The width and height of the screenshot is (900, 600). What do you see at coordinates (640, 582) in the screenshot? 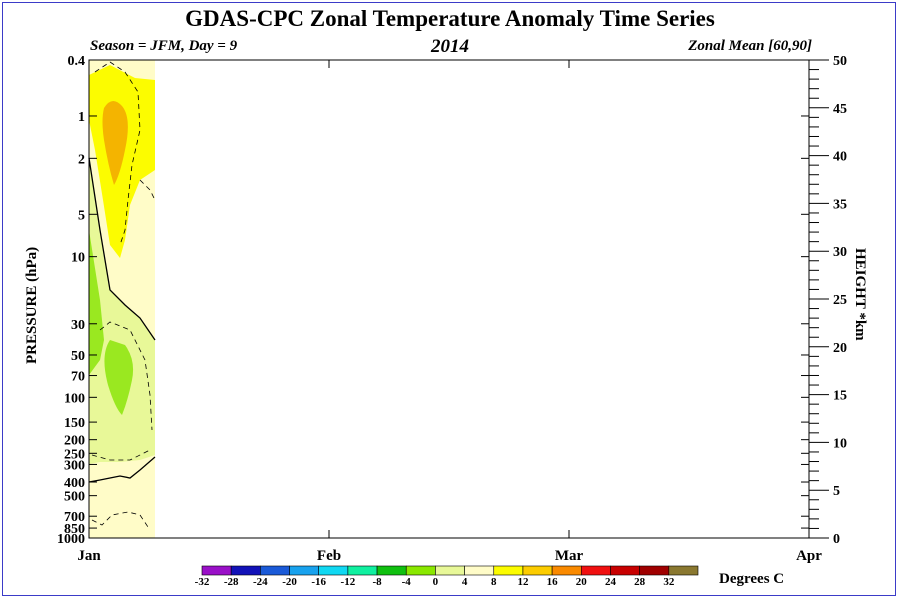
I see `colorbar-label: 28` at bounding box center [640, 582].